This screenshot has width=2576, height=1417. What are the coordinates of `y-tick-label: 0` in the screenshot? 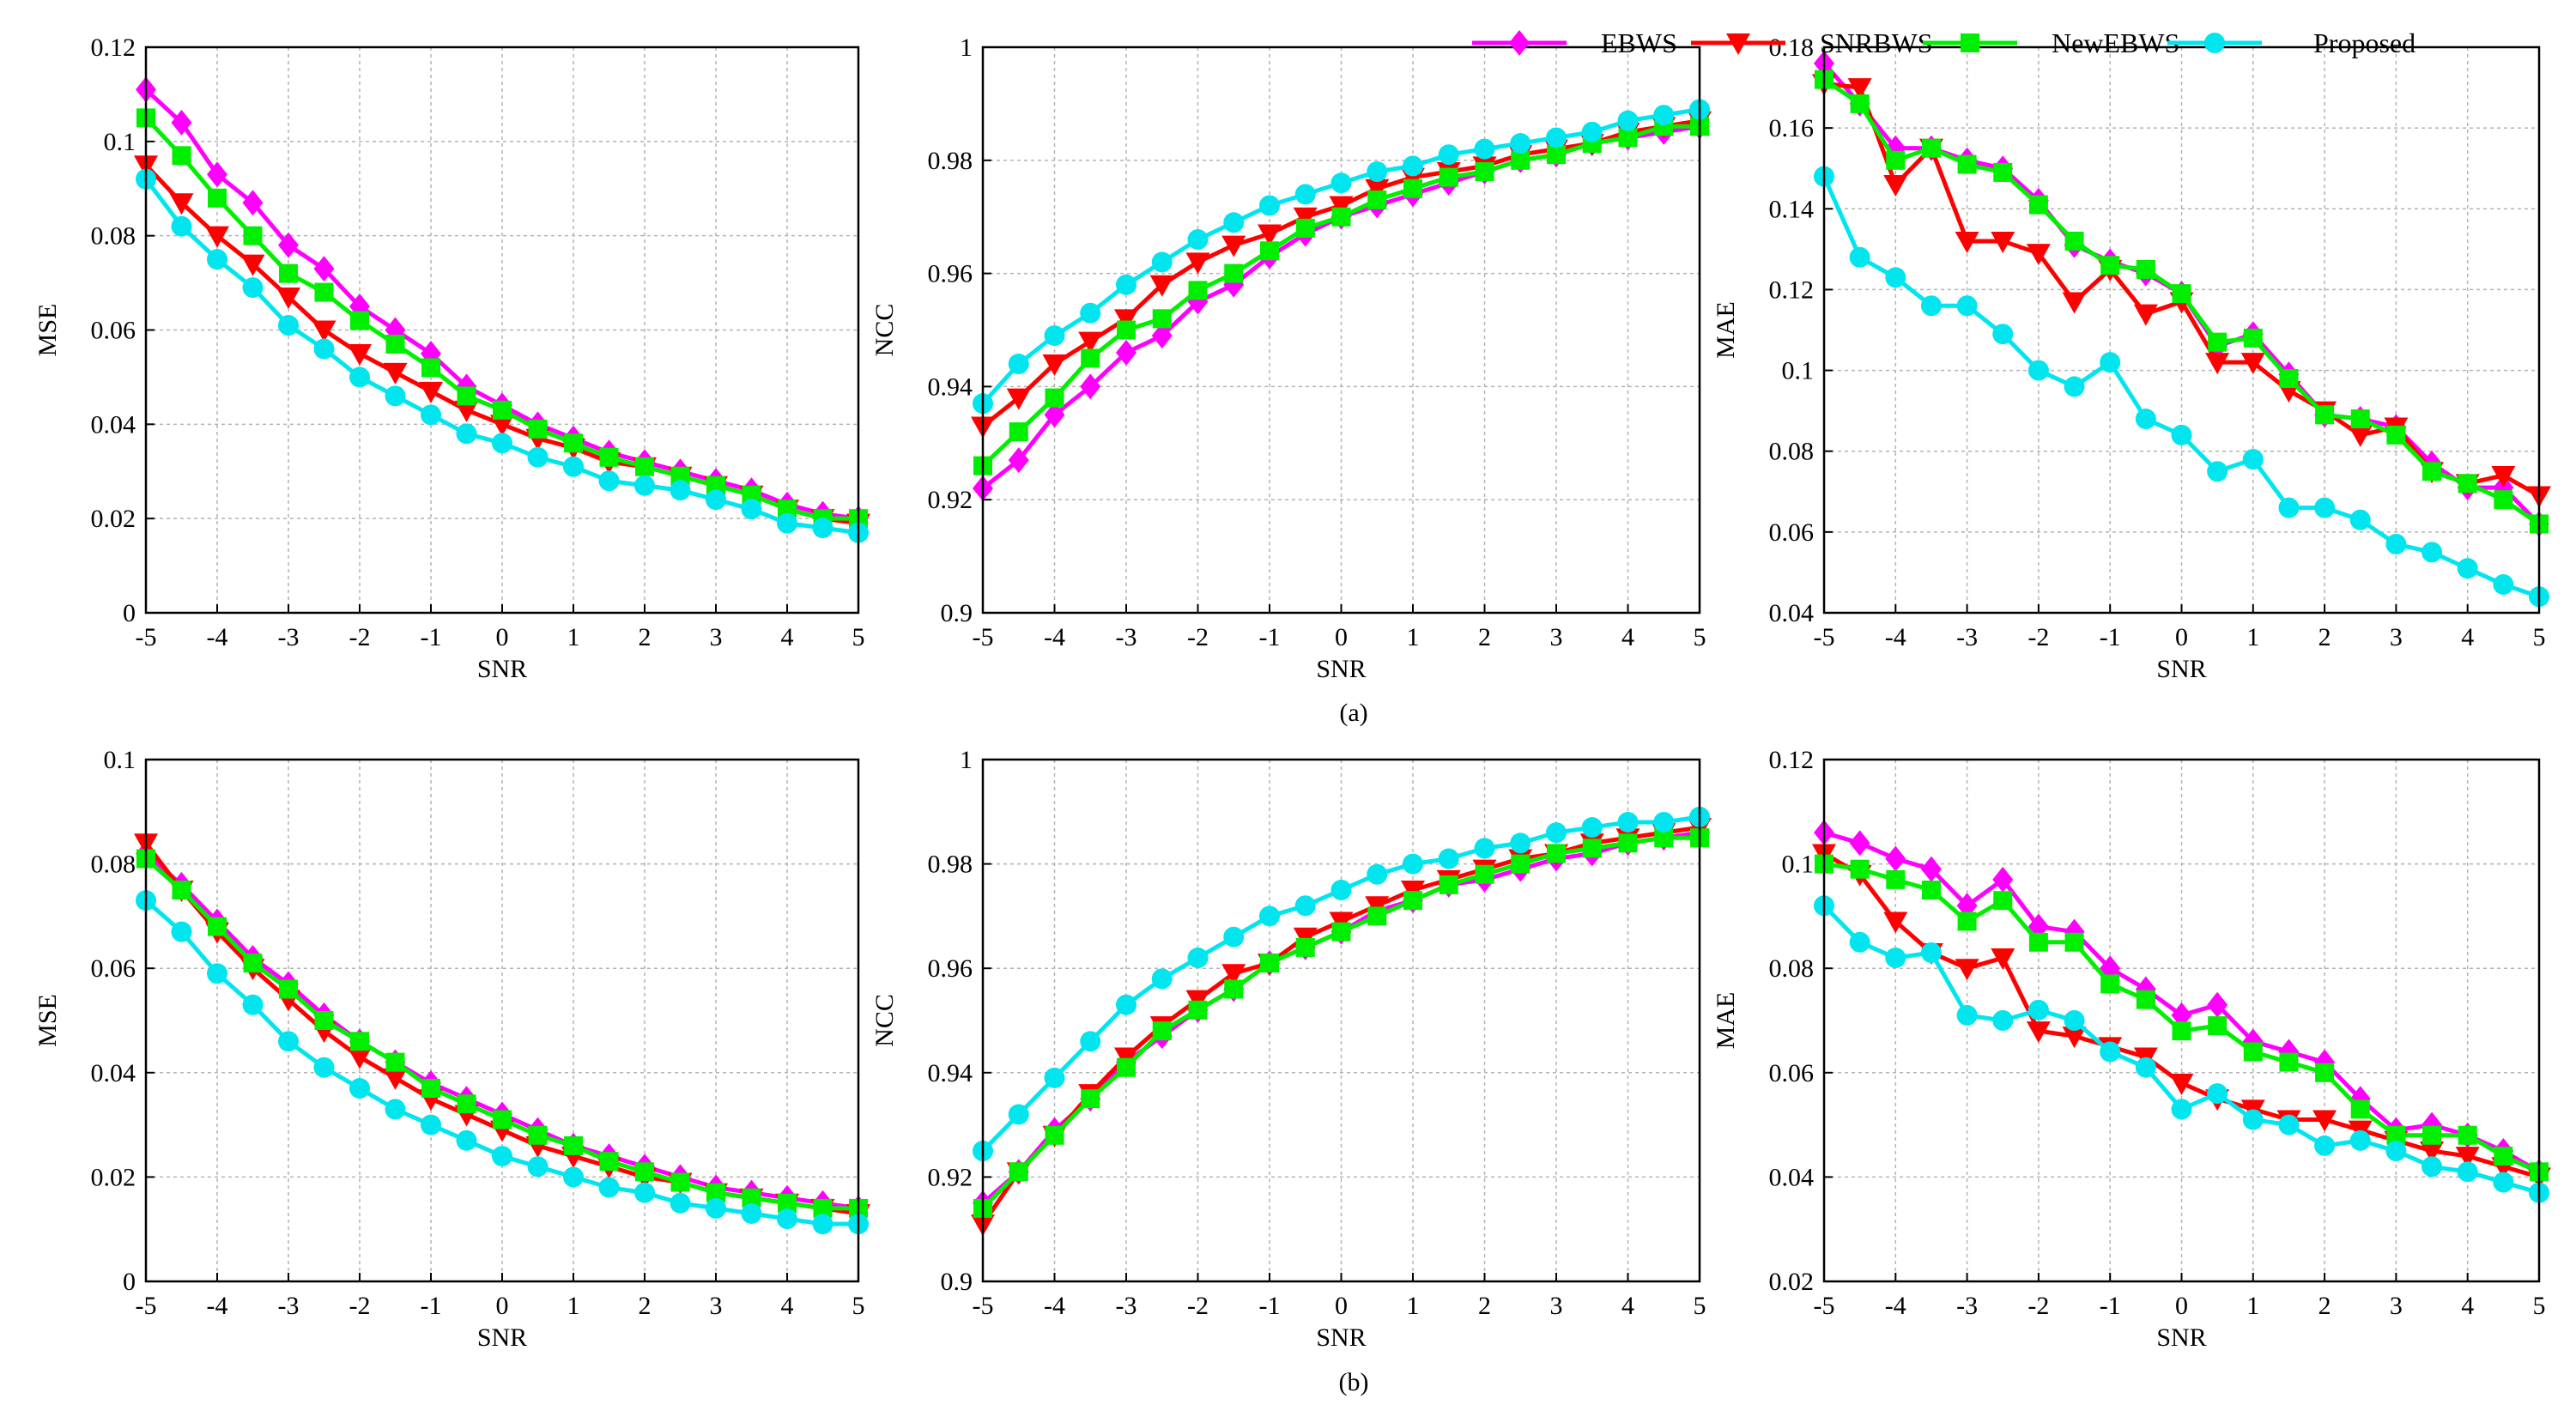 It's located at (129, 1282).